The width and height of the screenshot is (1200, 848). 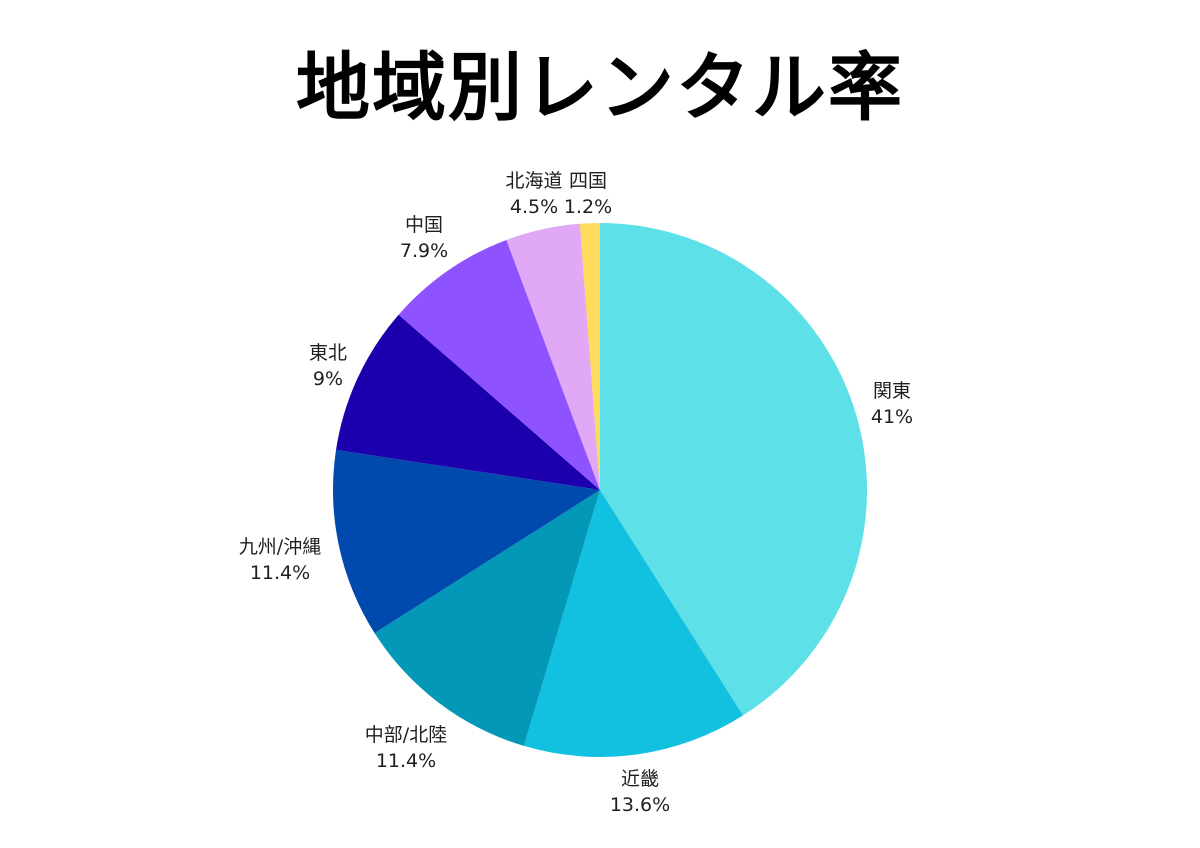 I want to click on slice-label-percent: 41%, so click(x=892, y=417).